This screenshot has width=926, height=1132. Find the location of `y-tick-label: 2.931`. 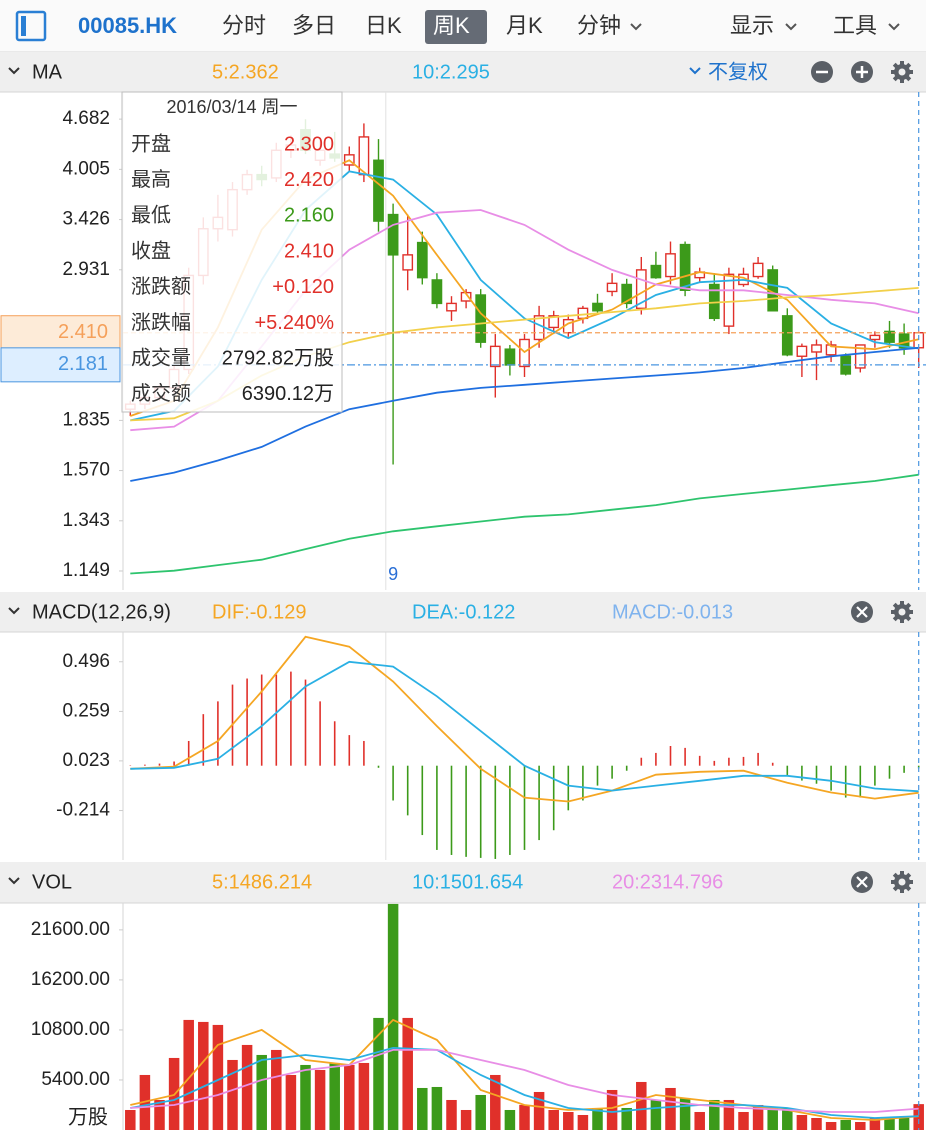

y-tick-label: 2.931 is located at coordinates (86, 269).